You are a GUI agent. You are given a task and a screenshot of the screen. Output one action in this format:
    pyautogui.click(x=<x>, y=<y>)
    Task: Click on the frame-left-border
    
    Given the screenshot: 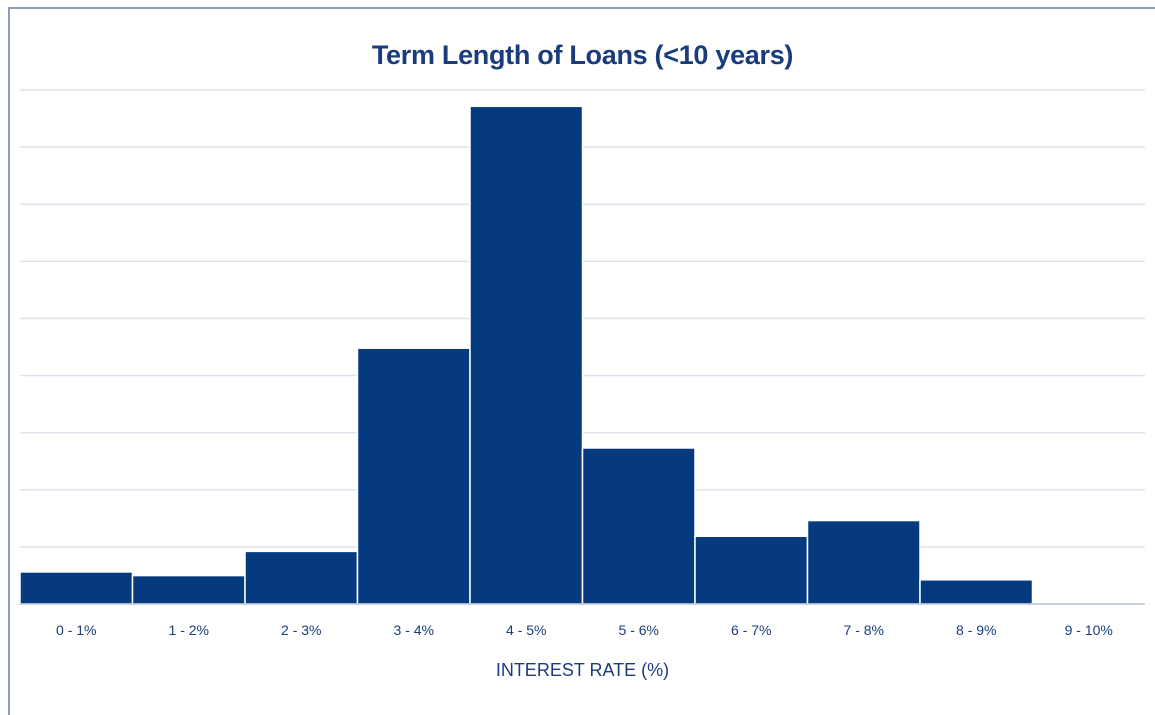 What is the action you would take?
    pyautogui.click(x=9, y=361)
    